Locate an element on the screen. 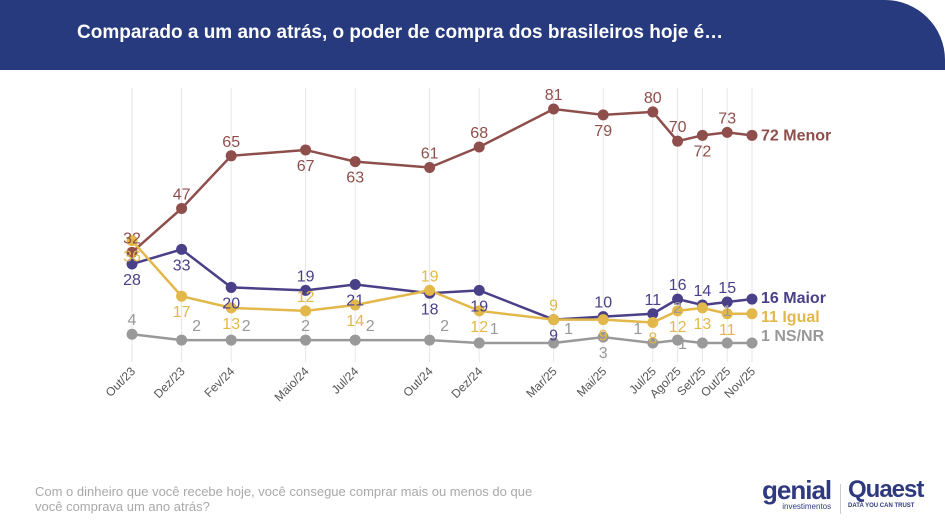  genial-logo-sub: investimentos is located at coordinates (807, 506).